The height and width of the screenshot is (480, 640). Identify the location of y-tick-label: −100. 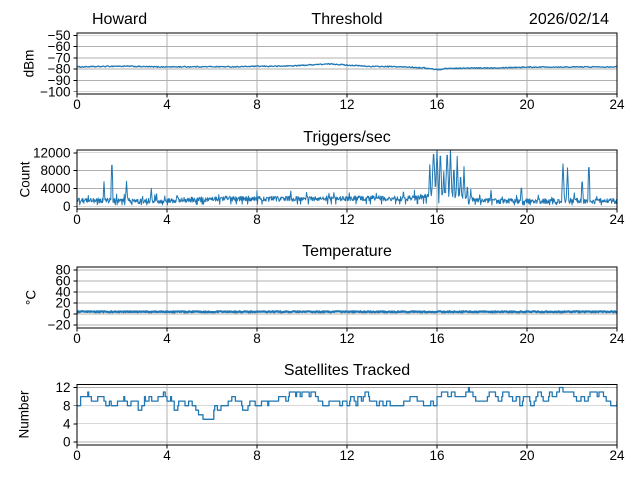
(55, 91).